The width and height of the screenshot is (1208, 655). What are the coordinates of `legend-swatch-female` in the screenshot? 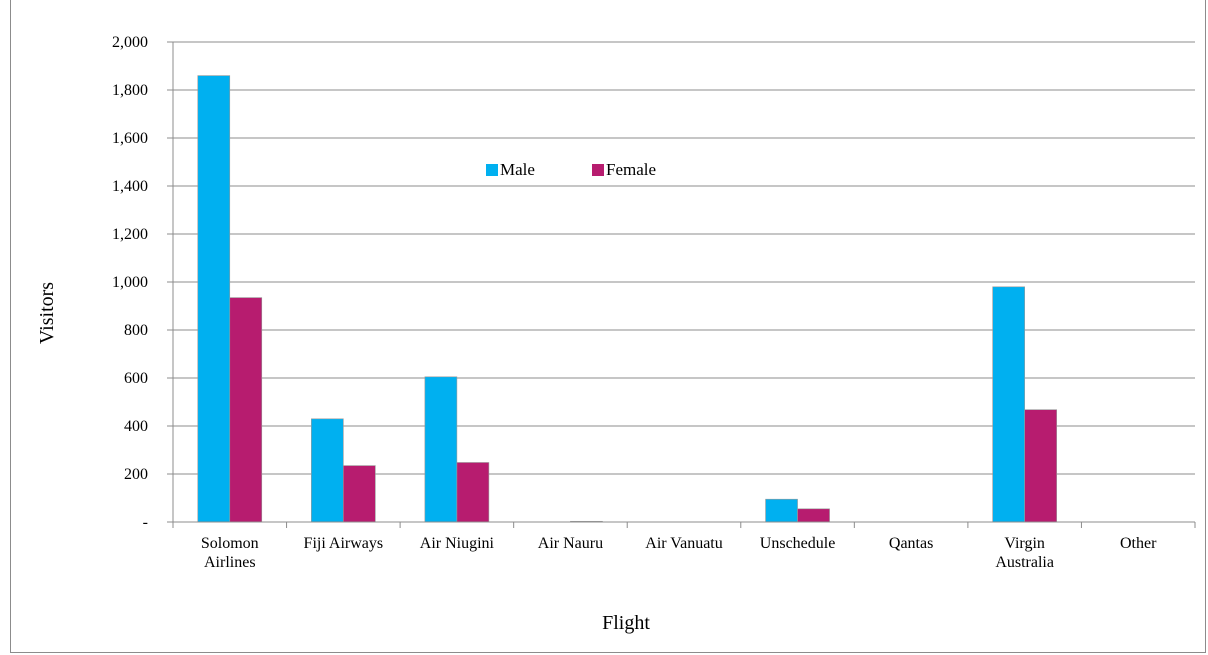 It's located at (598, 170).